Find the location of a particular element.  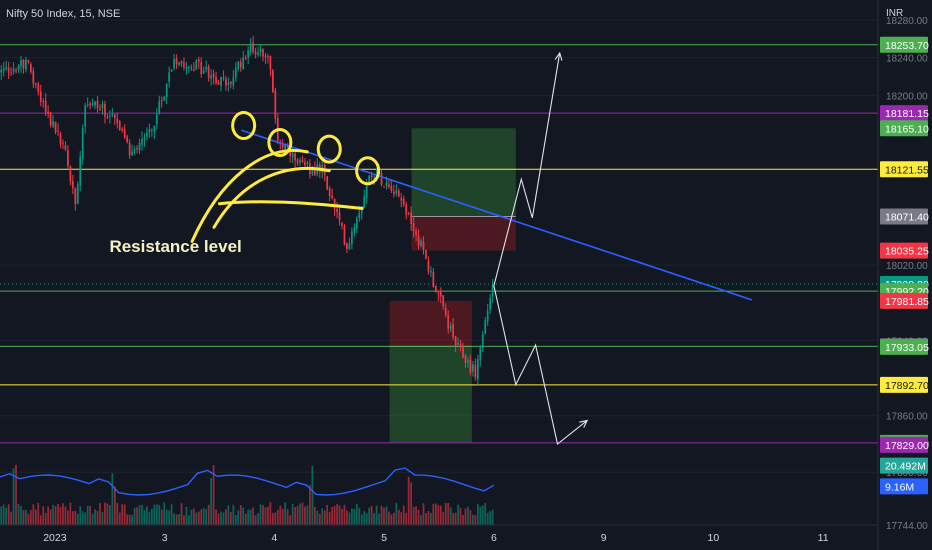

price-tag-label: 18035.25 is located at coordinates (907, 252).